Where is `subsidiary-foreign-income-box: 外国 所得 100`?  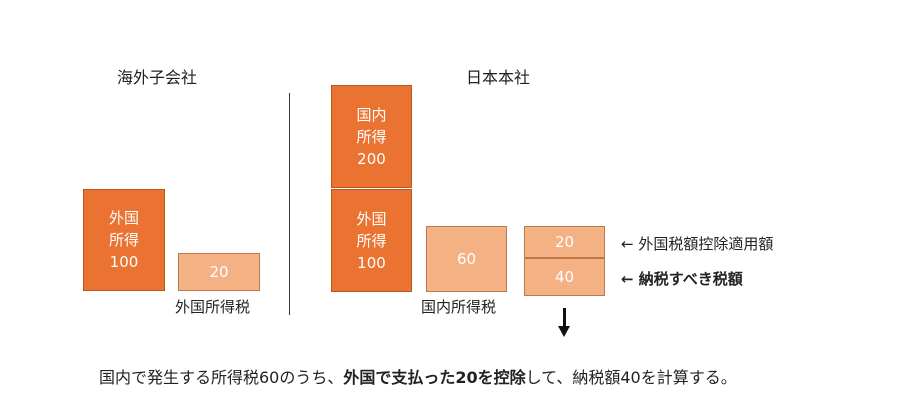 subsidiary-foreign-income-box: 外国 所得 100 is located at coordinates (124, 240).